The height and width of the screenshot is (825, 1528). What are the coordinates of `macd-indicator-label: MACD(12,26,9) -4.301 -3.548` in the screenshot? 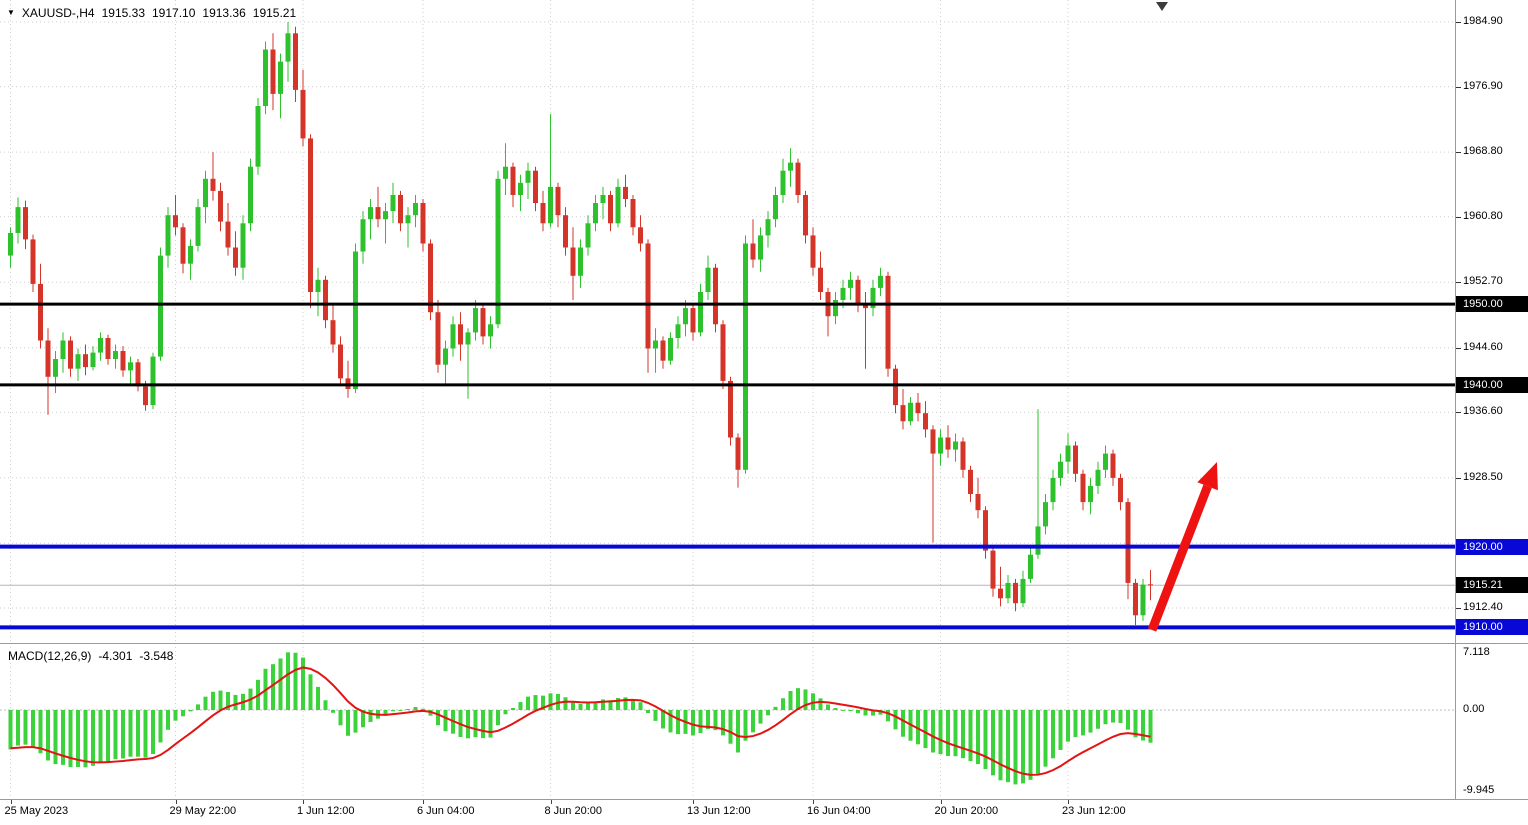 It's located at (90, 656).